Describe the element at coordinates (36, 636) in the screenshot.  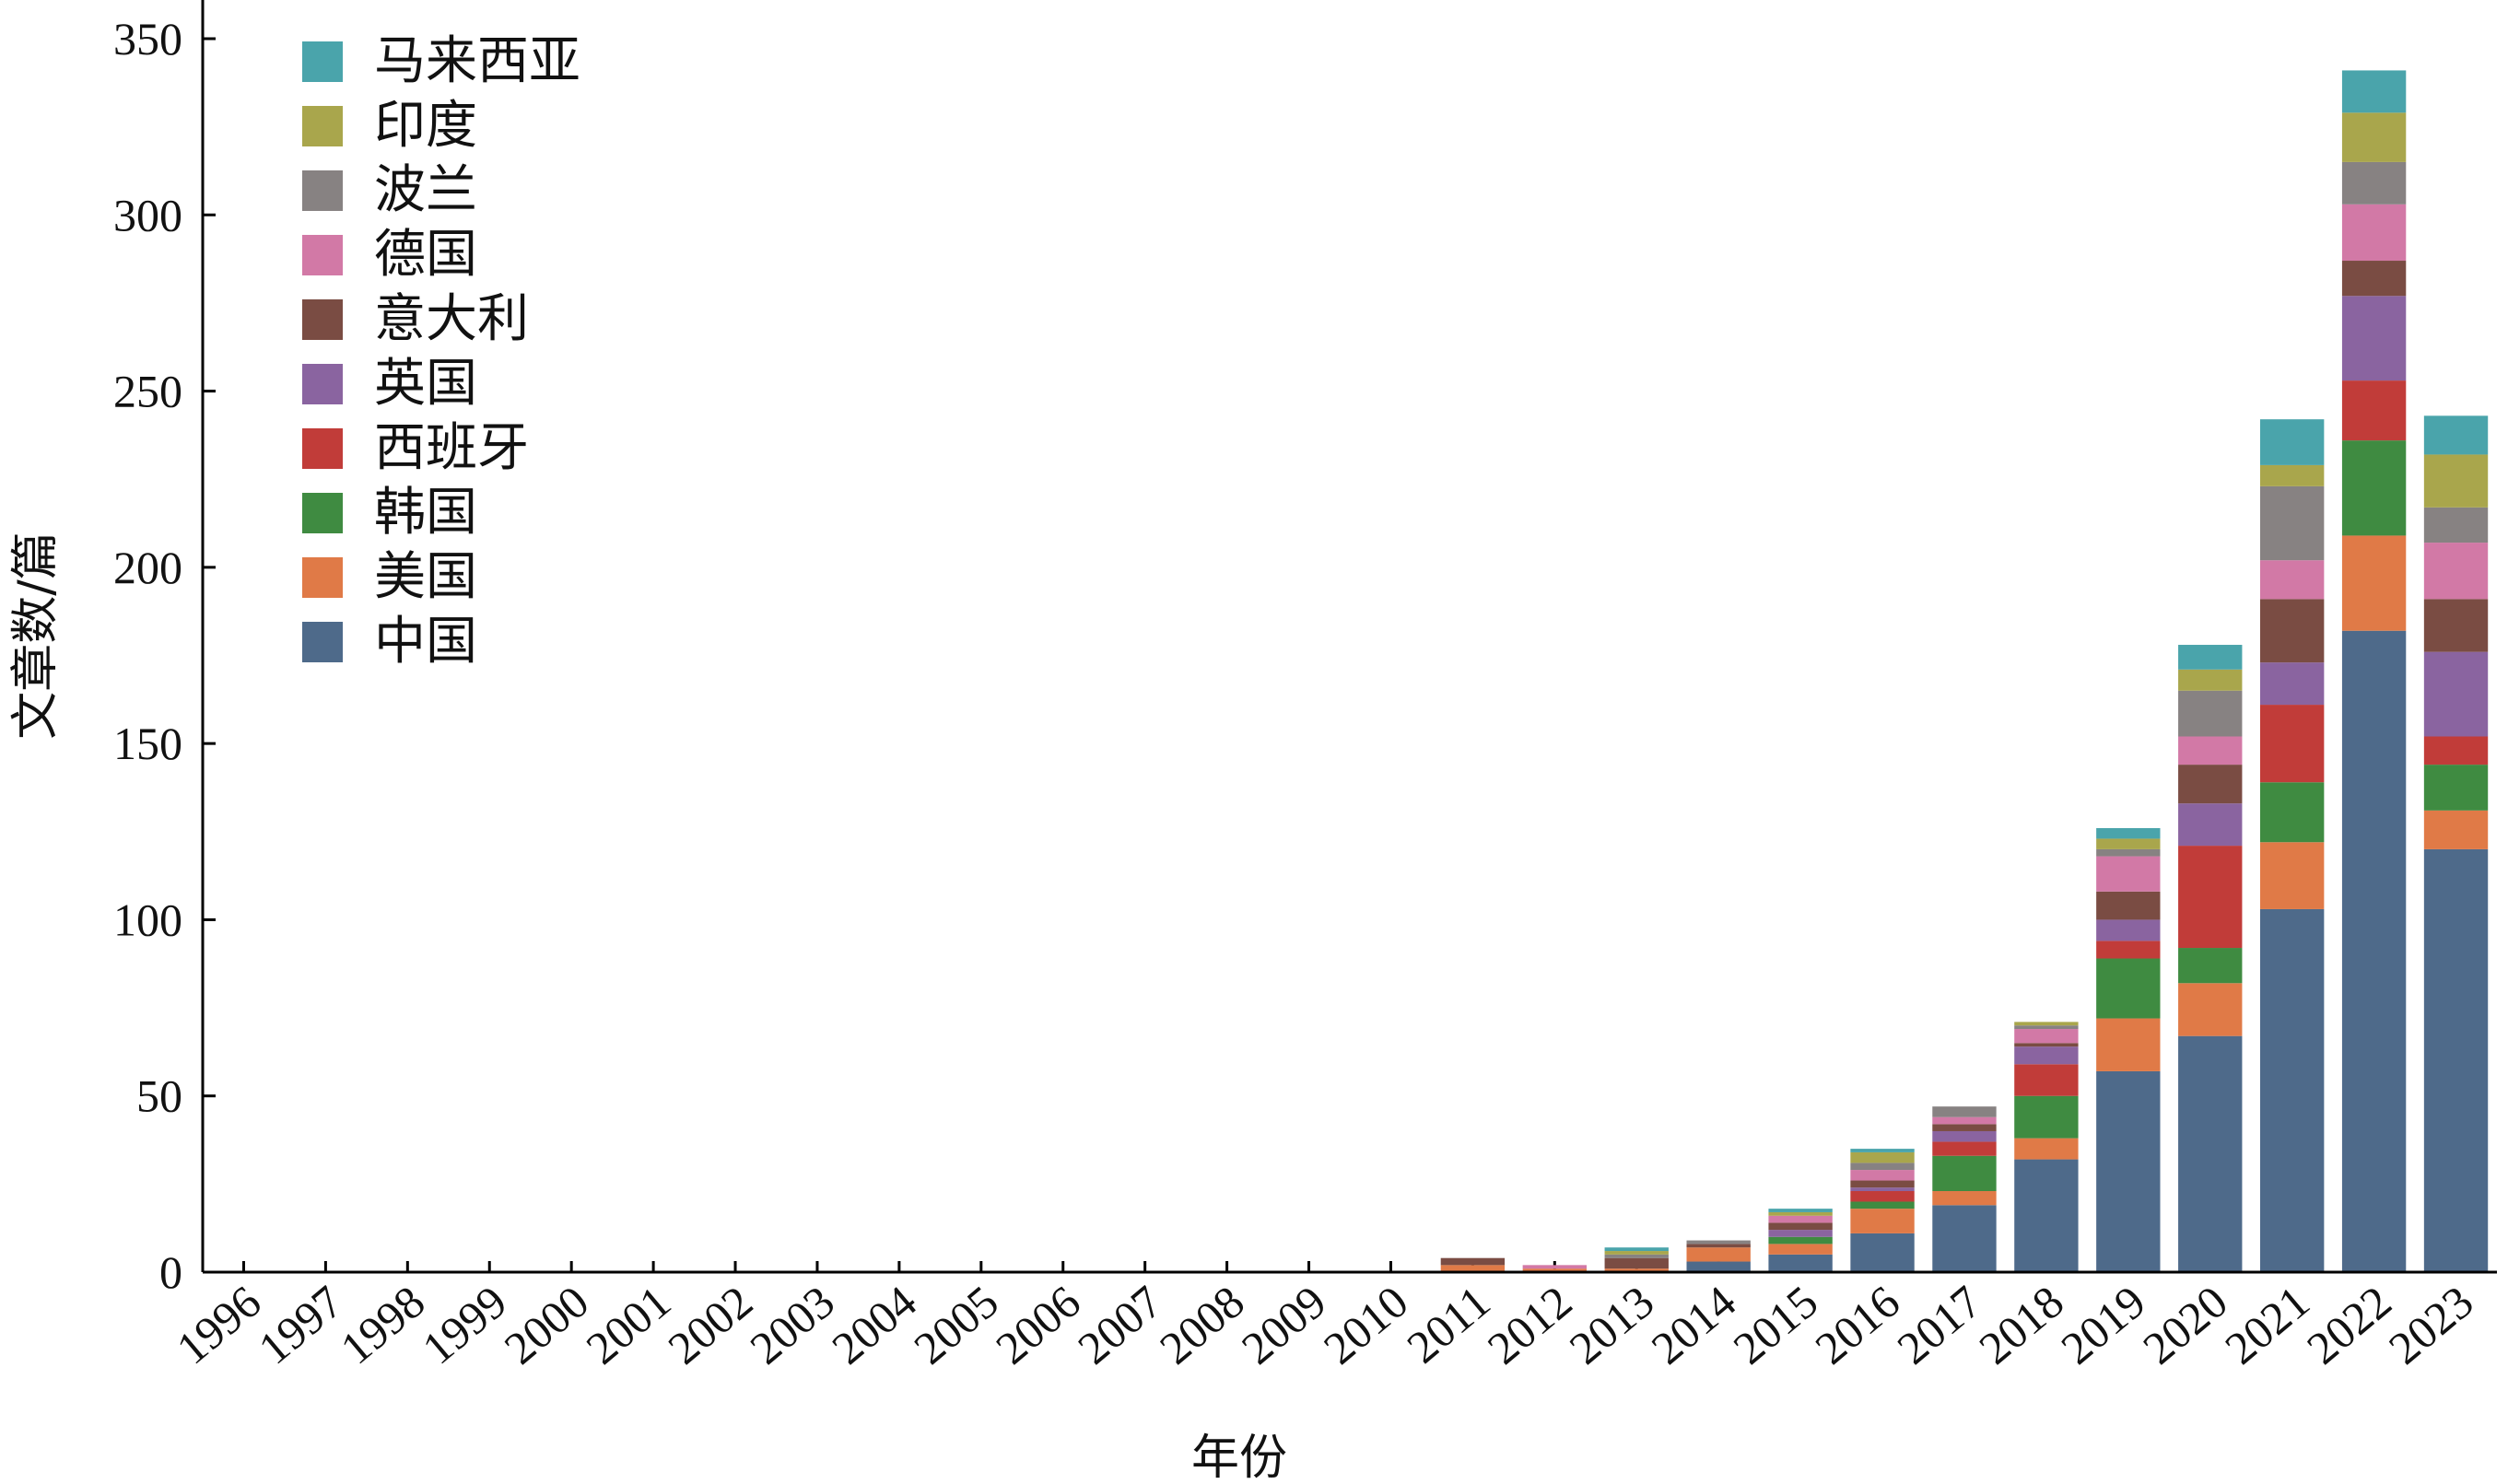
I see `y-axis-title: 文章数/篇` at that location.